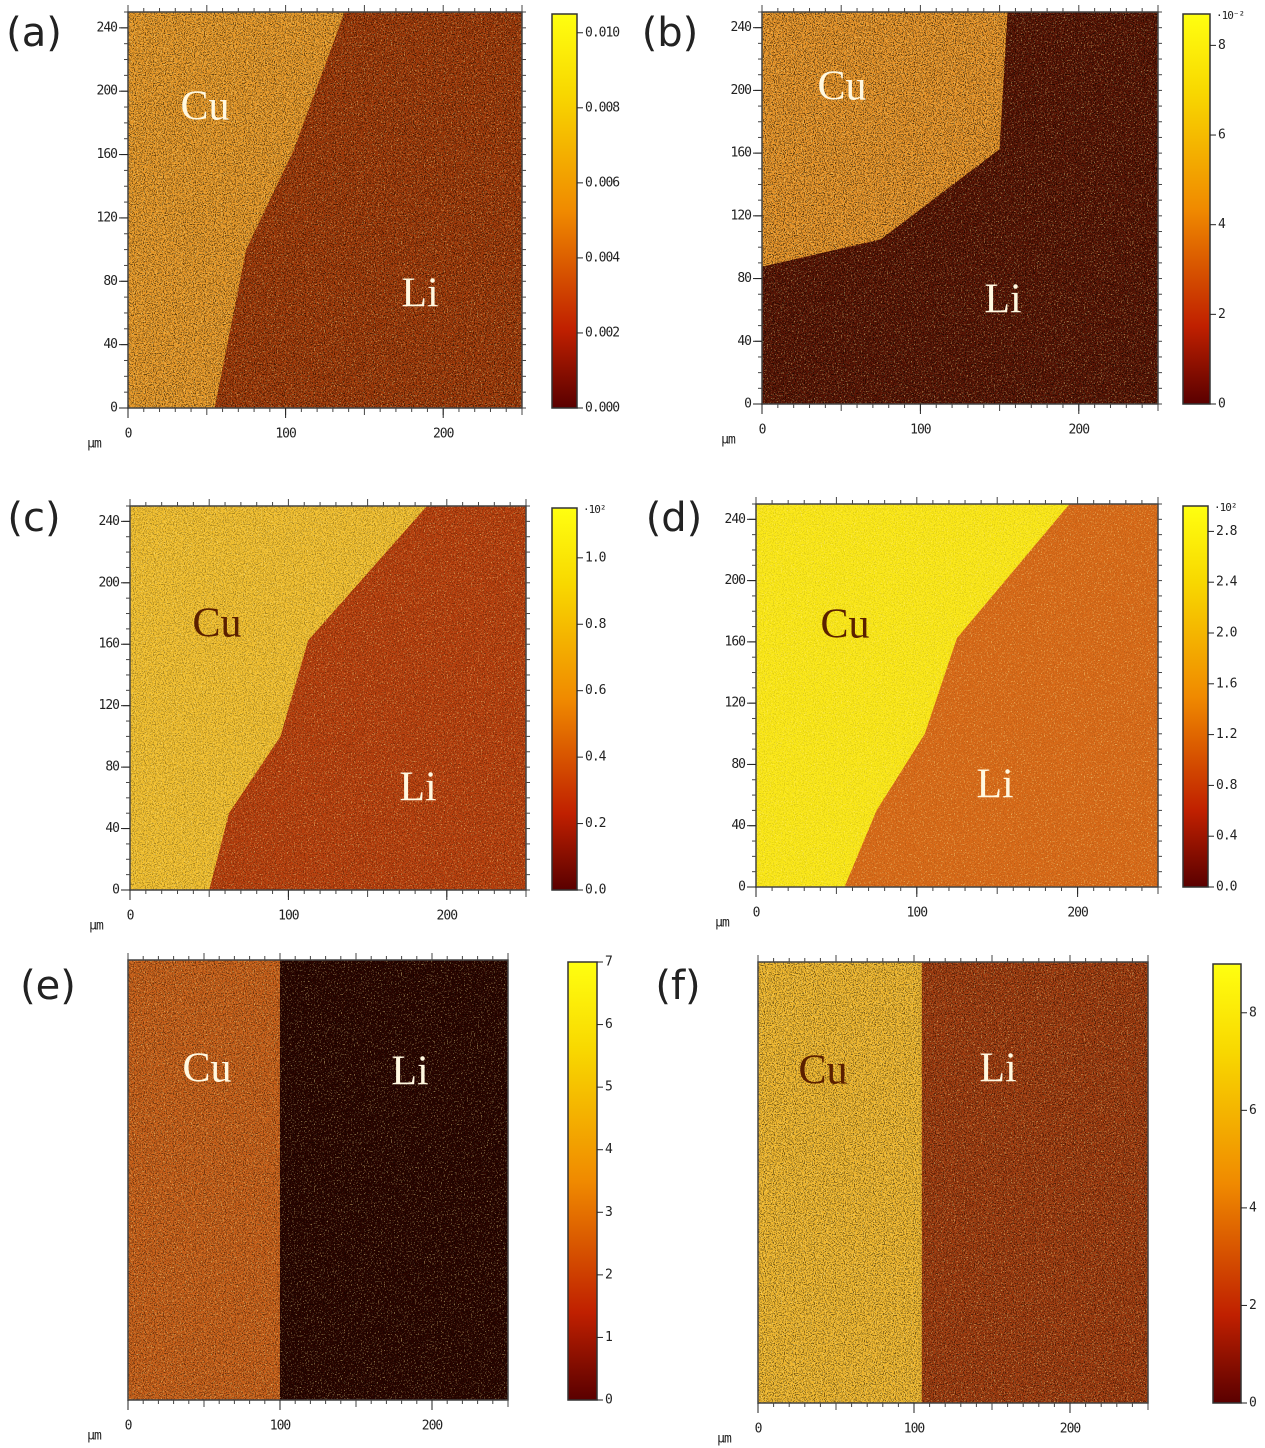 The image size is (1265, 1448). Describe the element at coordinates (602, 257) in the screenshot. I see `colorbar-tick-label: 0.004` at that location.